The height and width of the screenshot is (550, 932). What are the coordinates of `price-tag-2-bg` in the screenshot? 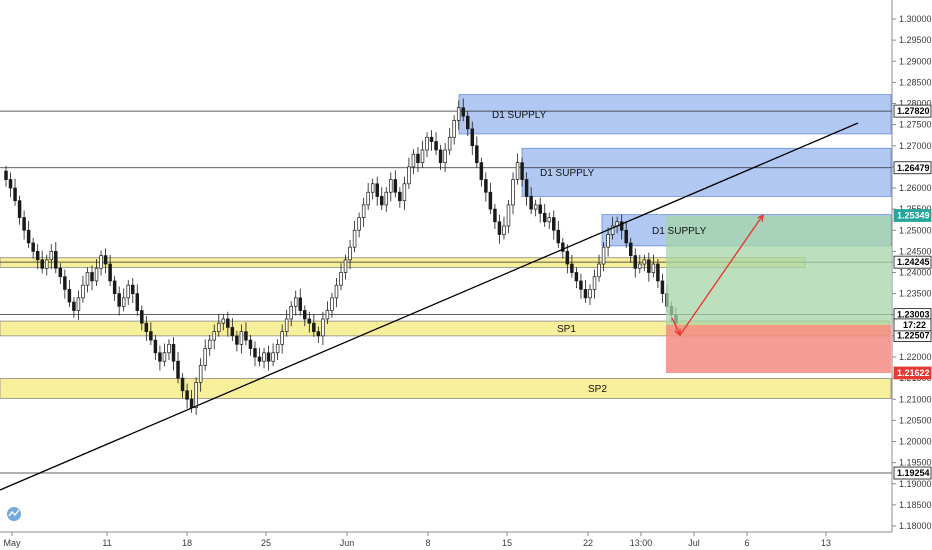 It's located at (912, 373).